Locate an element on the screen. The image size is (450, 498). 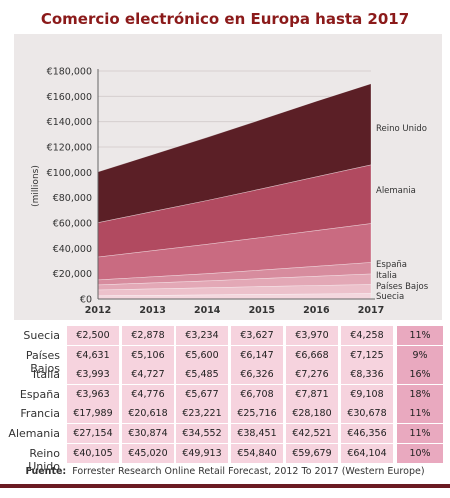
y-tick-label: €120,000 is located at coordinates (69, 148).